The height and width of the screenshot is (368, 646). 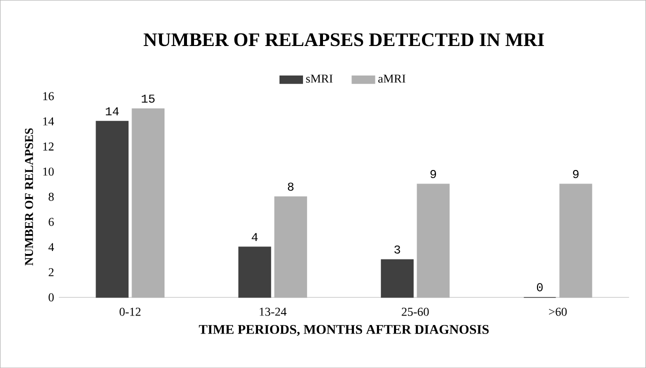 What do you see at coordinates (51, 246) in the screenshot?
I see `y-tick-label: 4` at bounding box center [51, 246].